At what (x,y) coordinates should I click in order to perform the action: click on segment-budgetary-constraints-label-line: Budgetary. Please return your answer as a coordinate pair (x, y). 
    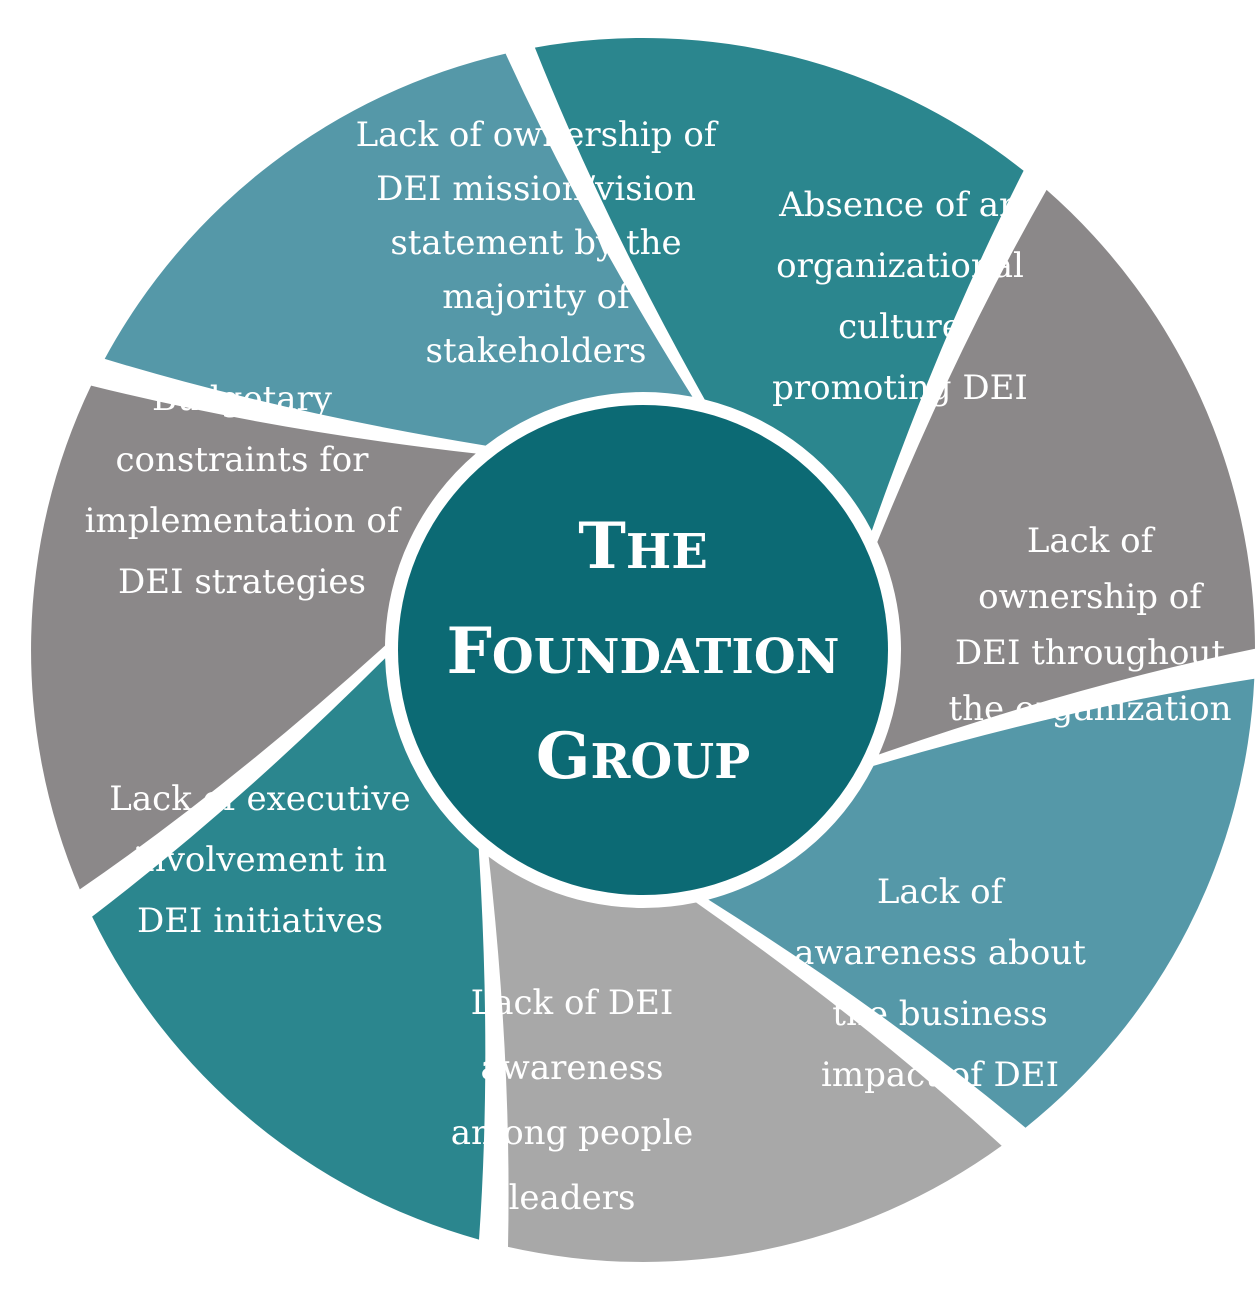
    Looking at the image, I should click on (242, 399).